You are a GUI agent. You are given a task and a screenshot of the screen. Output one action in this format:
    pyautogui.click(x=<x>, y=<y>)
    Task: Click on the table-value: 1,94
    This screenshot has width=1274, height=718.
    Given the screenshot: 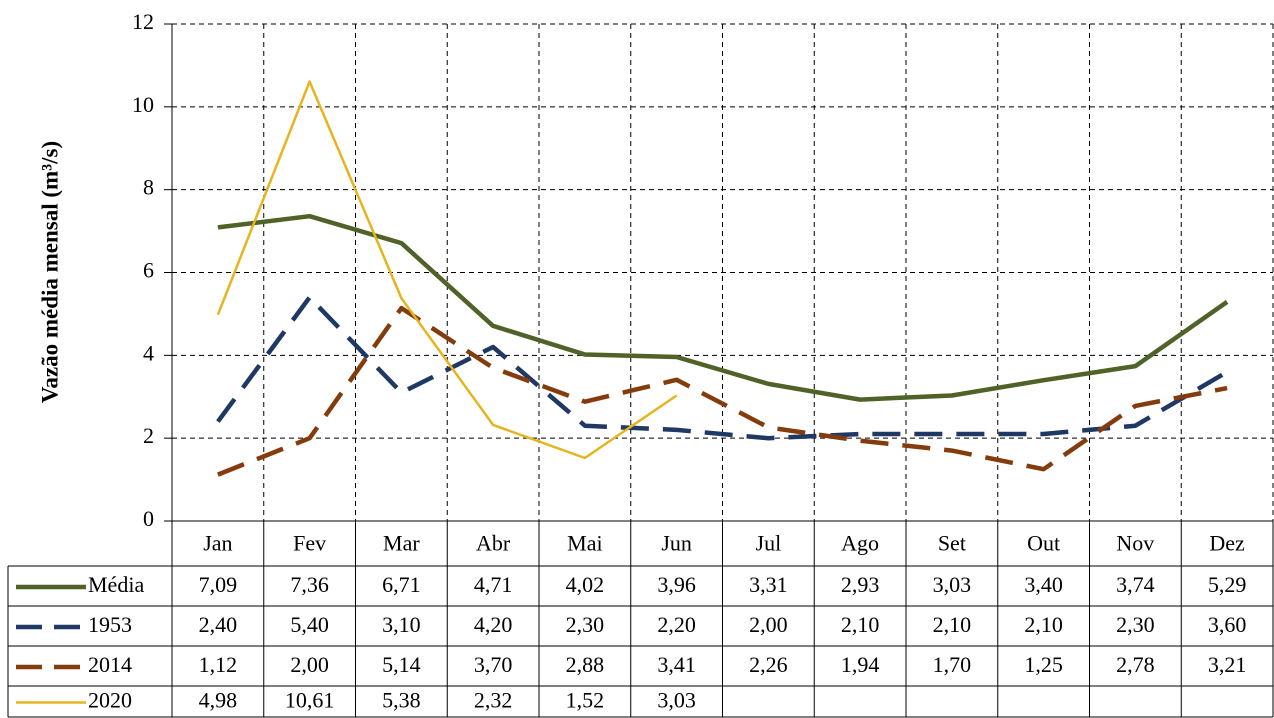 What is the action you would take?
    pyautogui.click(x=860, y=664)
    